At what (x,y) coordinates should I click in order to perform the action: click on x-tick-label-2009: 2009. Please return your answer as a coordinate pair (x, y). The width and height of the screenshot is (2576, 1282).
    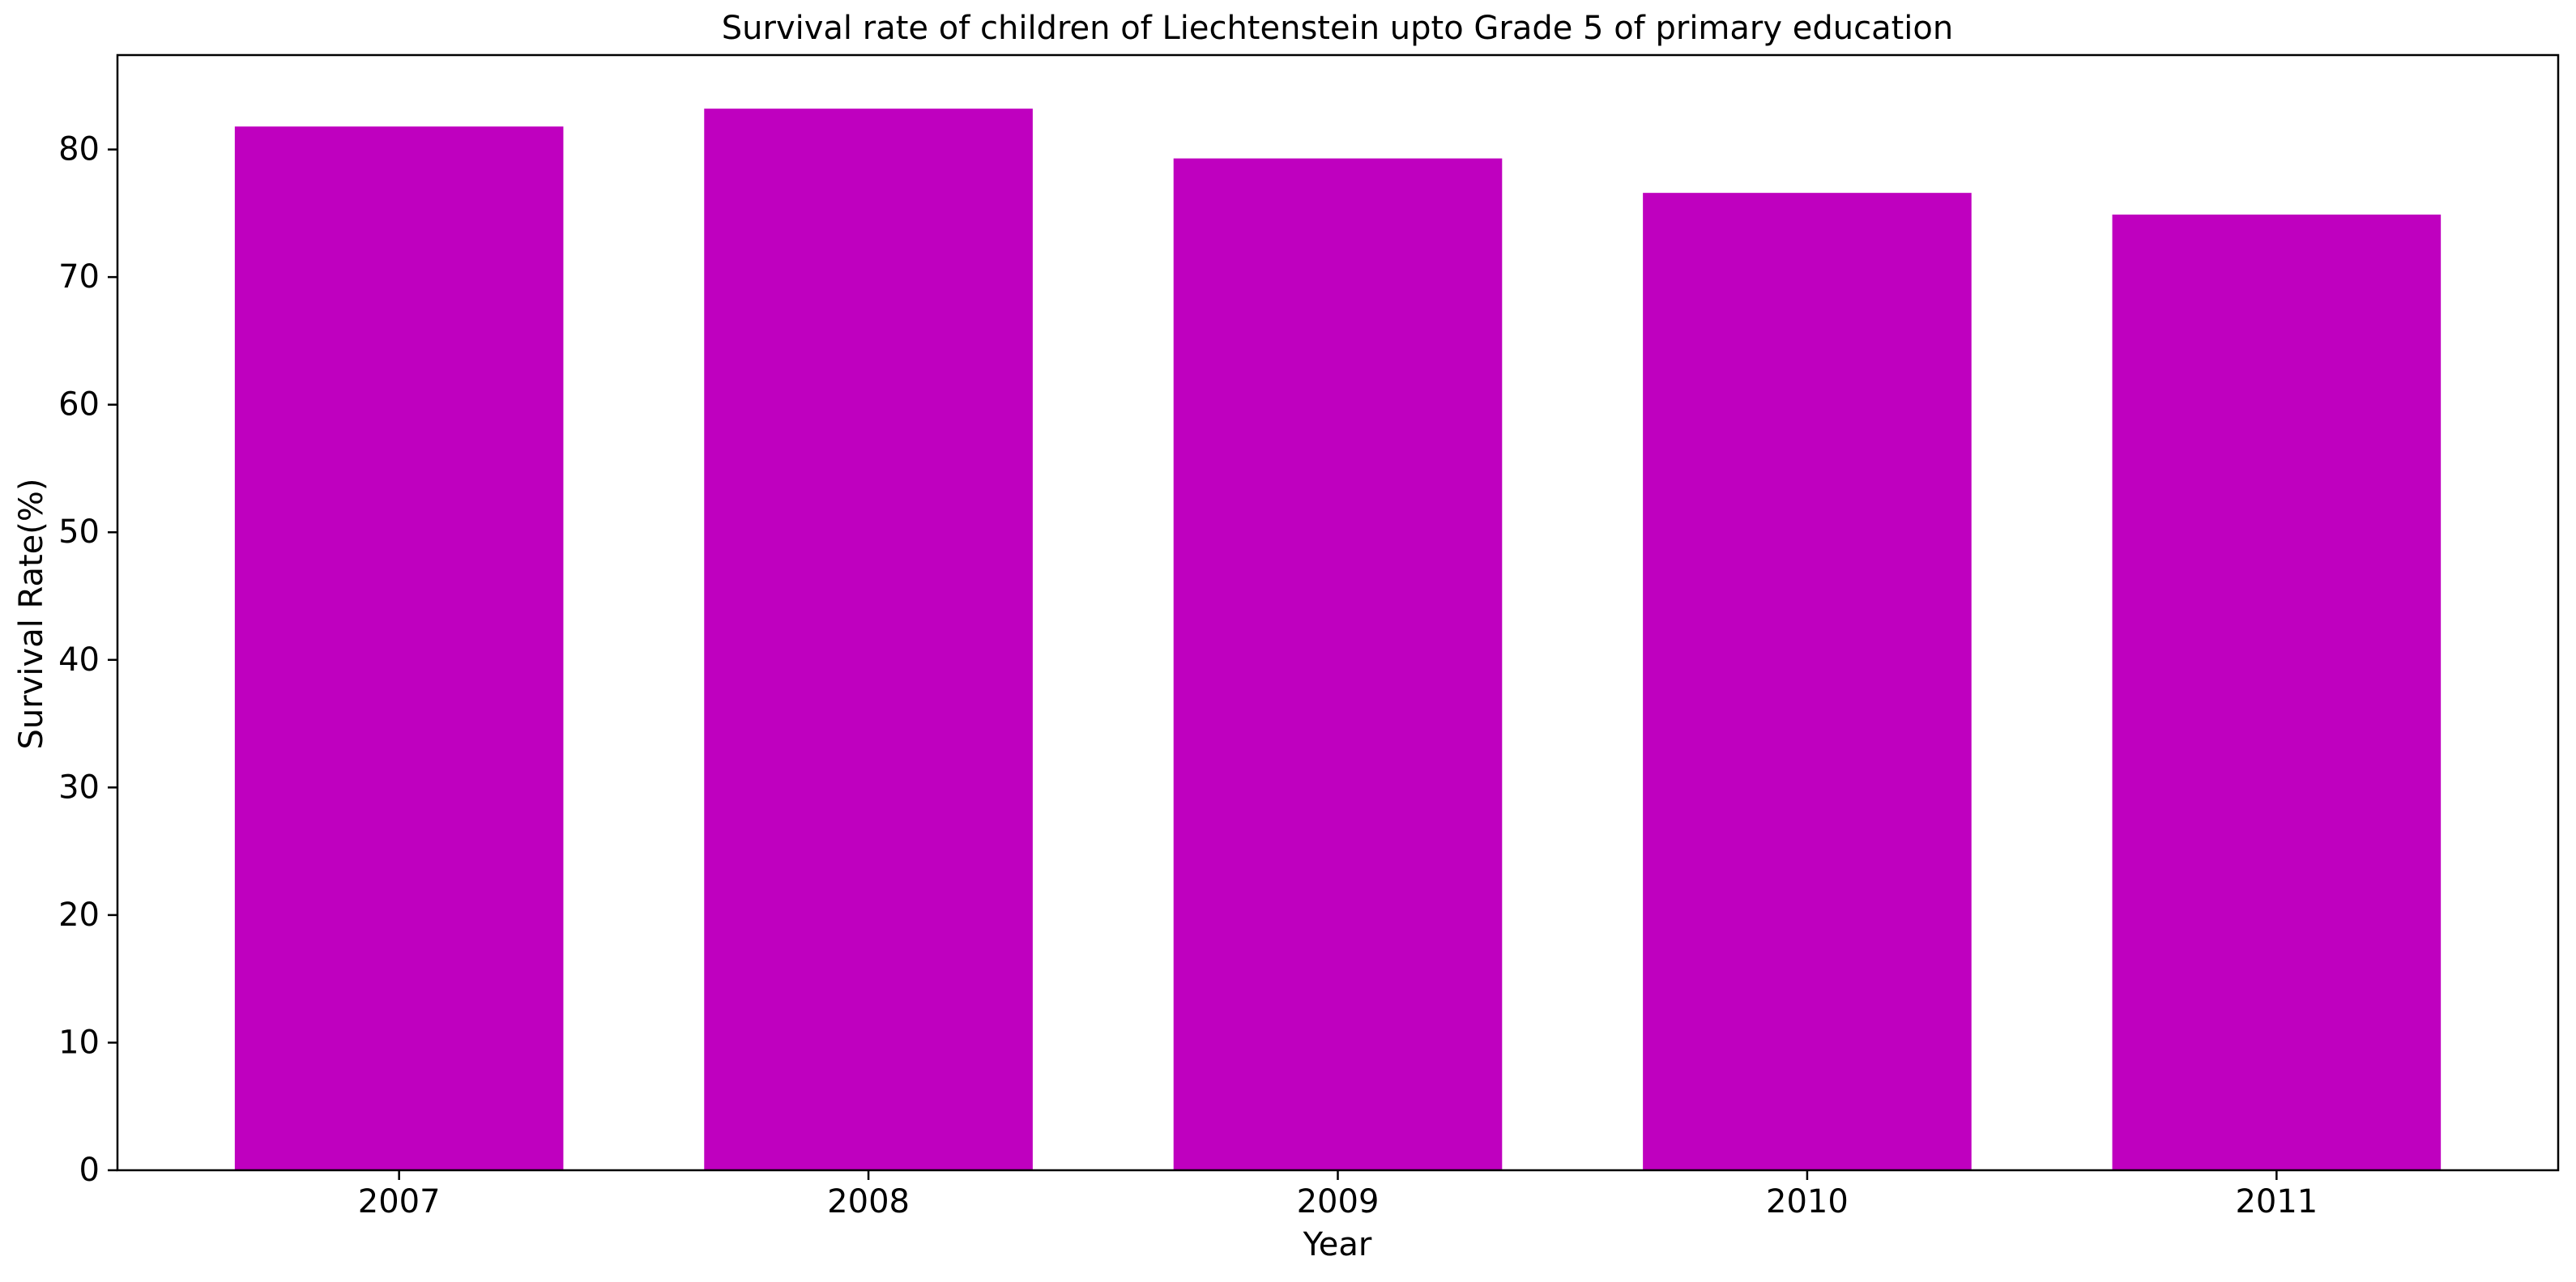
    Looking at the image, I should click on (1339, 1201).